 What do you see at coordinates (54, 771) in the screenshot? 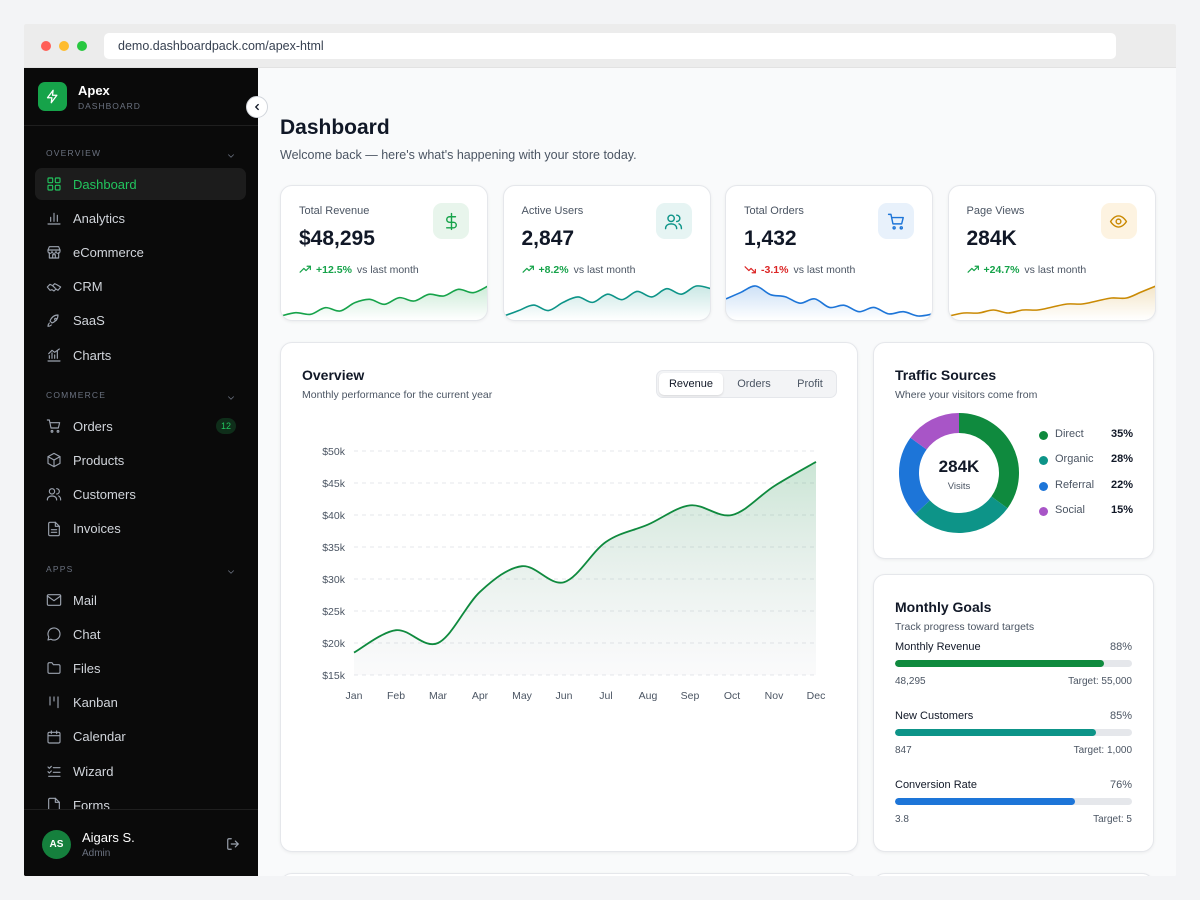
I see `list-check-icon` at bounding box center [54, 771].